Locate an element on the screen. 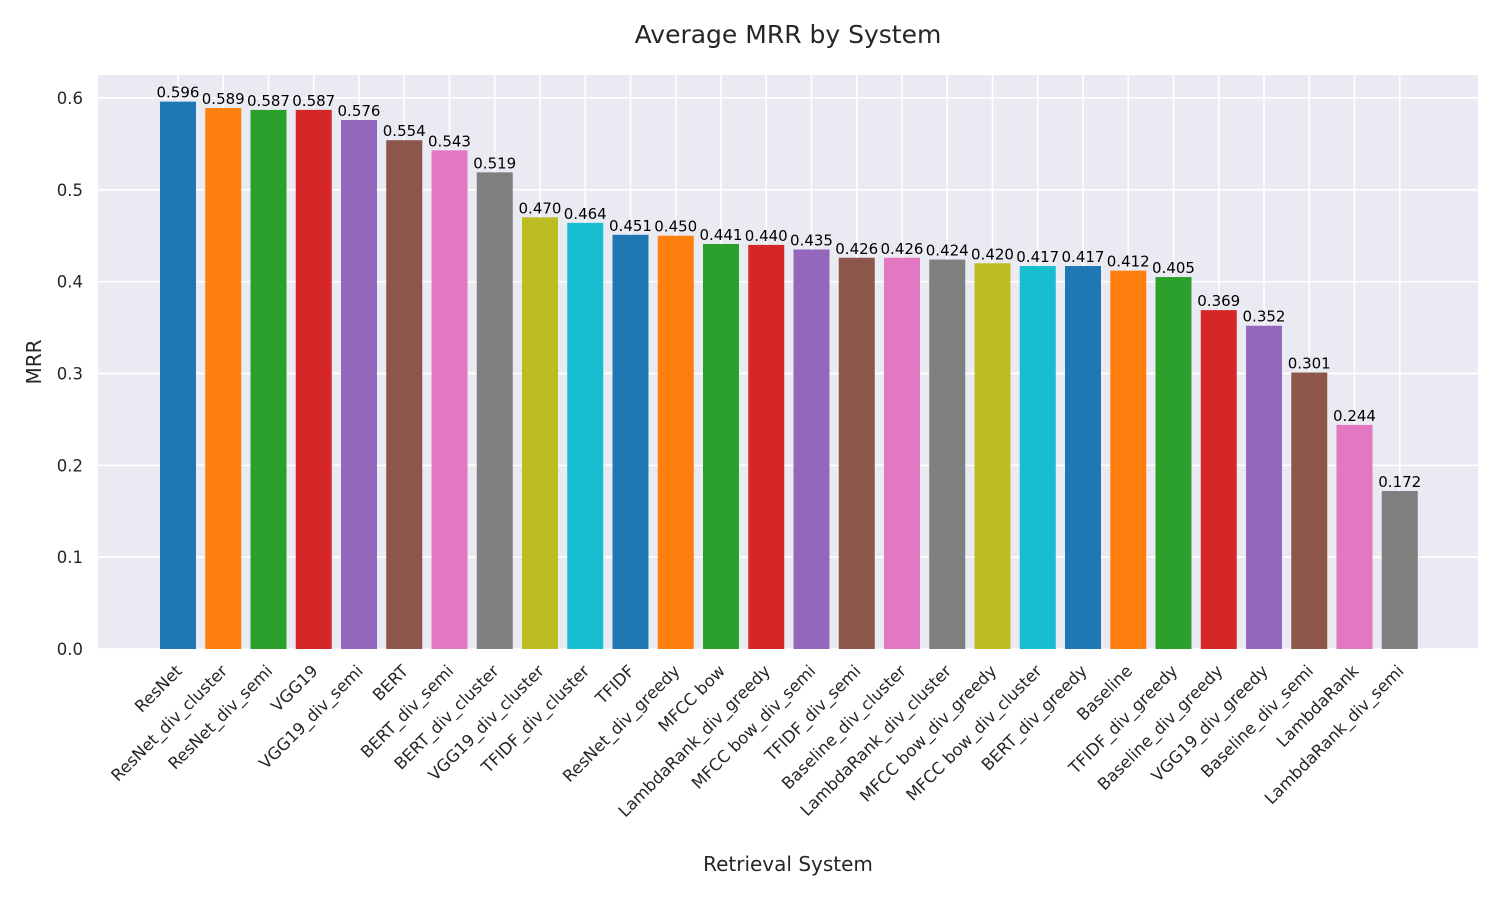 The height and width of the screenshot is (900, 1500). bar-value-label: 0.451 is located at coordinates (630, 226).